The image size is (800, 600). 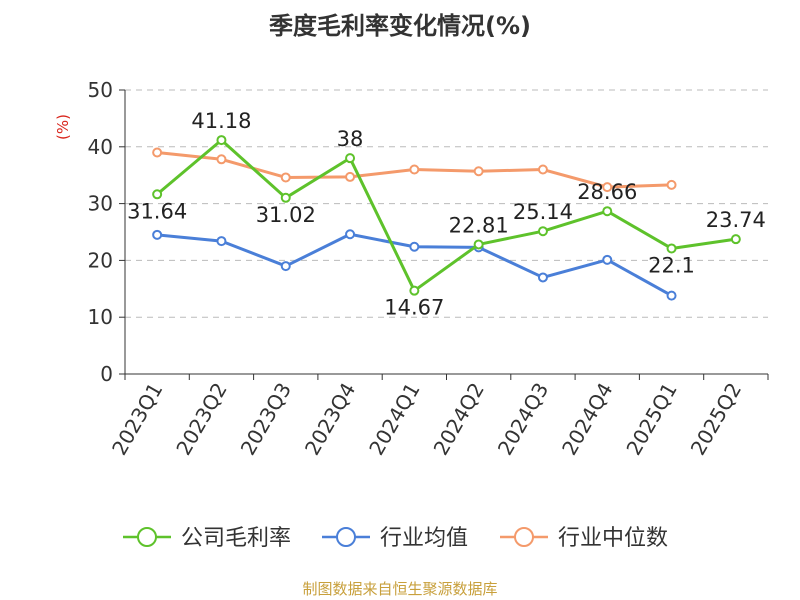 I want to click on data-label: 22.81, so click(x=479, y=225).